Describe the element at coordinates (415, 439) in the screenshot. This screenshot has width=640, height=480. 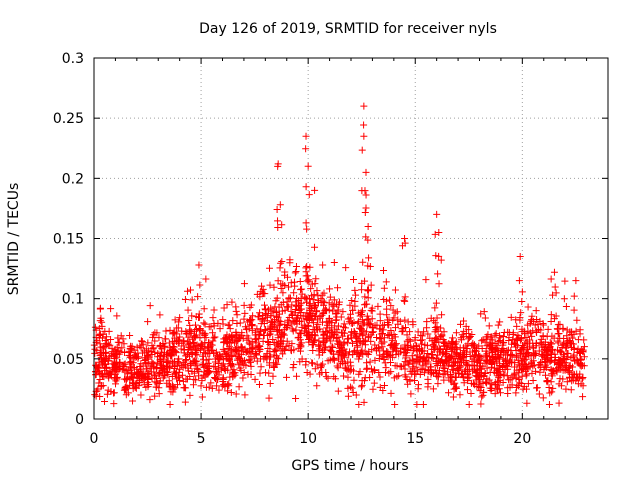
I see `x-tick-label: 15` at that location.